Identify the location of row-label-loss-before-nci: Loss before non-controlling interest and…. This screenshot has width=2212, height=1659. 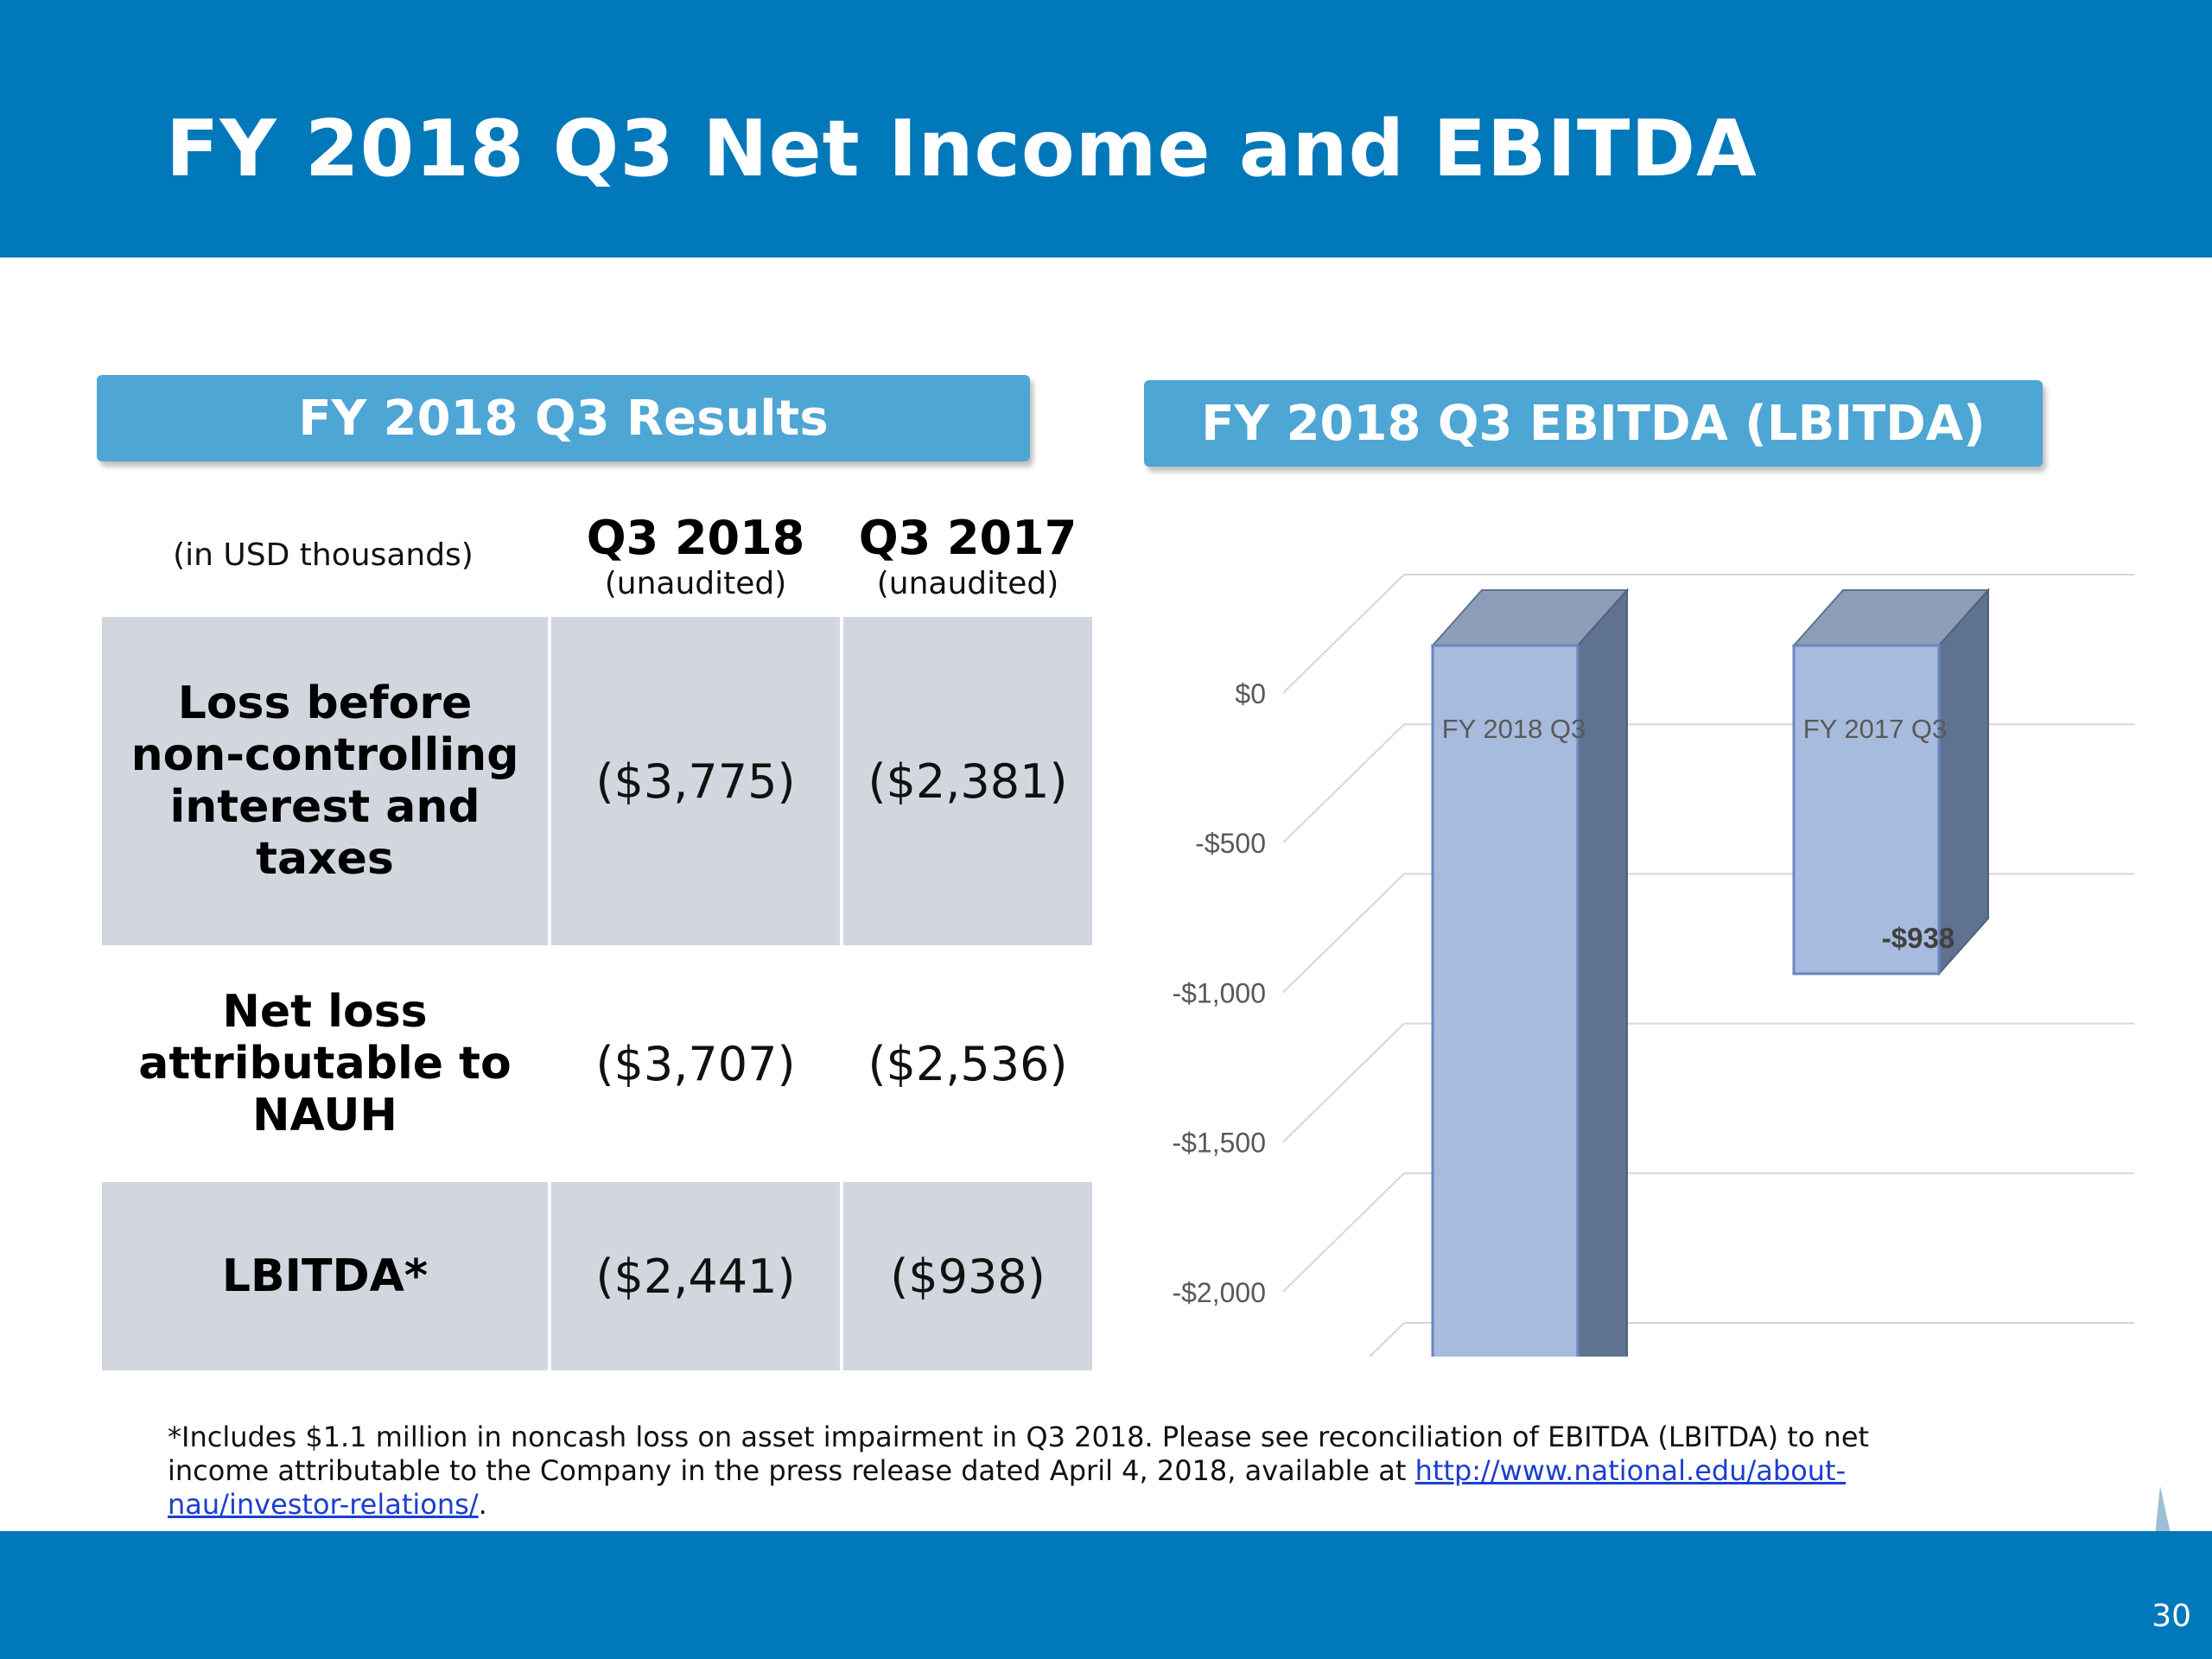
(325, 781).